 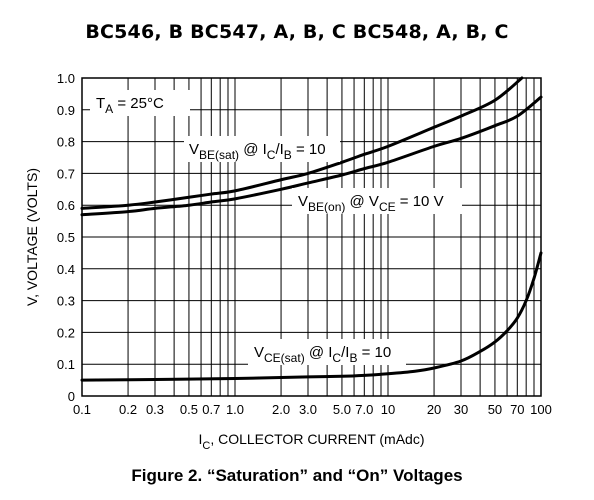 What do you see at coordinates (371, 203) in the screenshot?
I see `annotation-vbe-on-label: VBE(on) @ VCE = 10 V` at bounding box center [371, 203].